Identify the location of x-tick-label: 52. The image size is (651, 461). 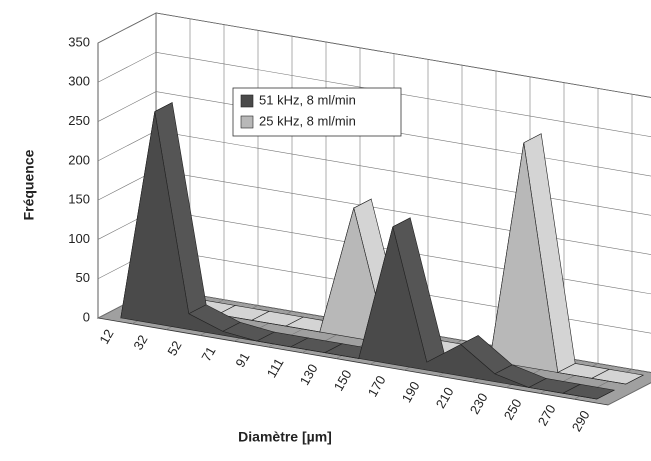
(174, 348).